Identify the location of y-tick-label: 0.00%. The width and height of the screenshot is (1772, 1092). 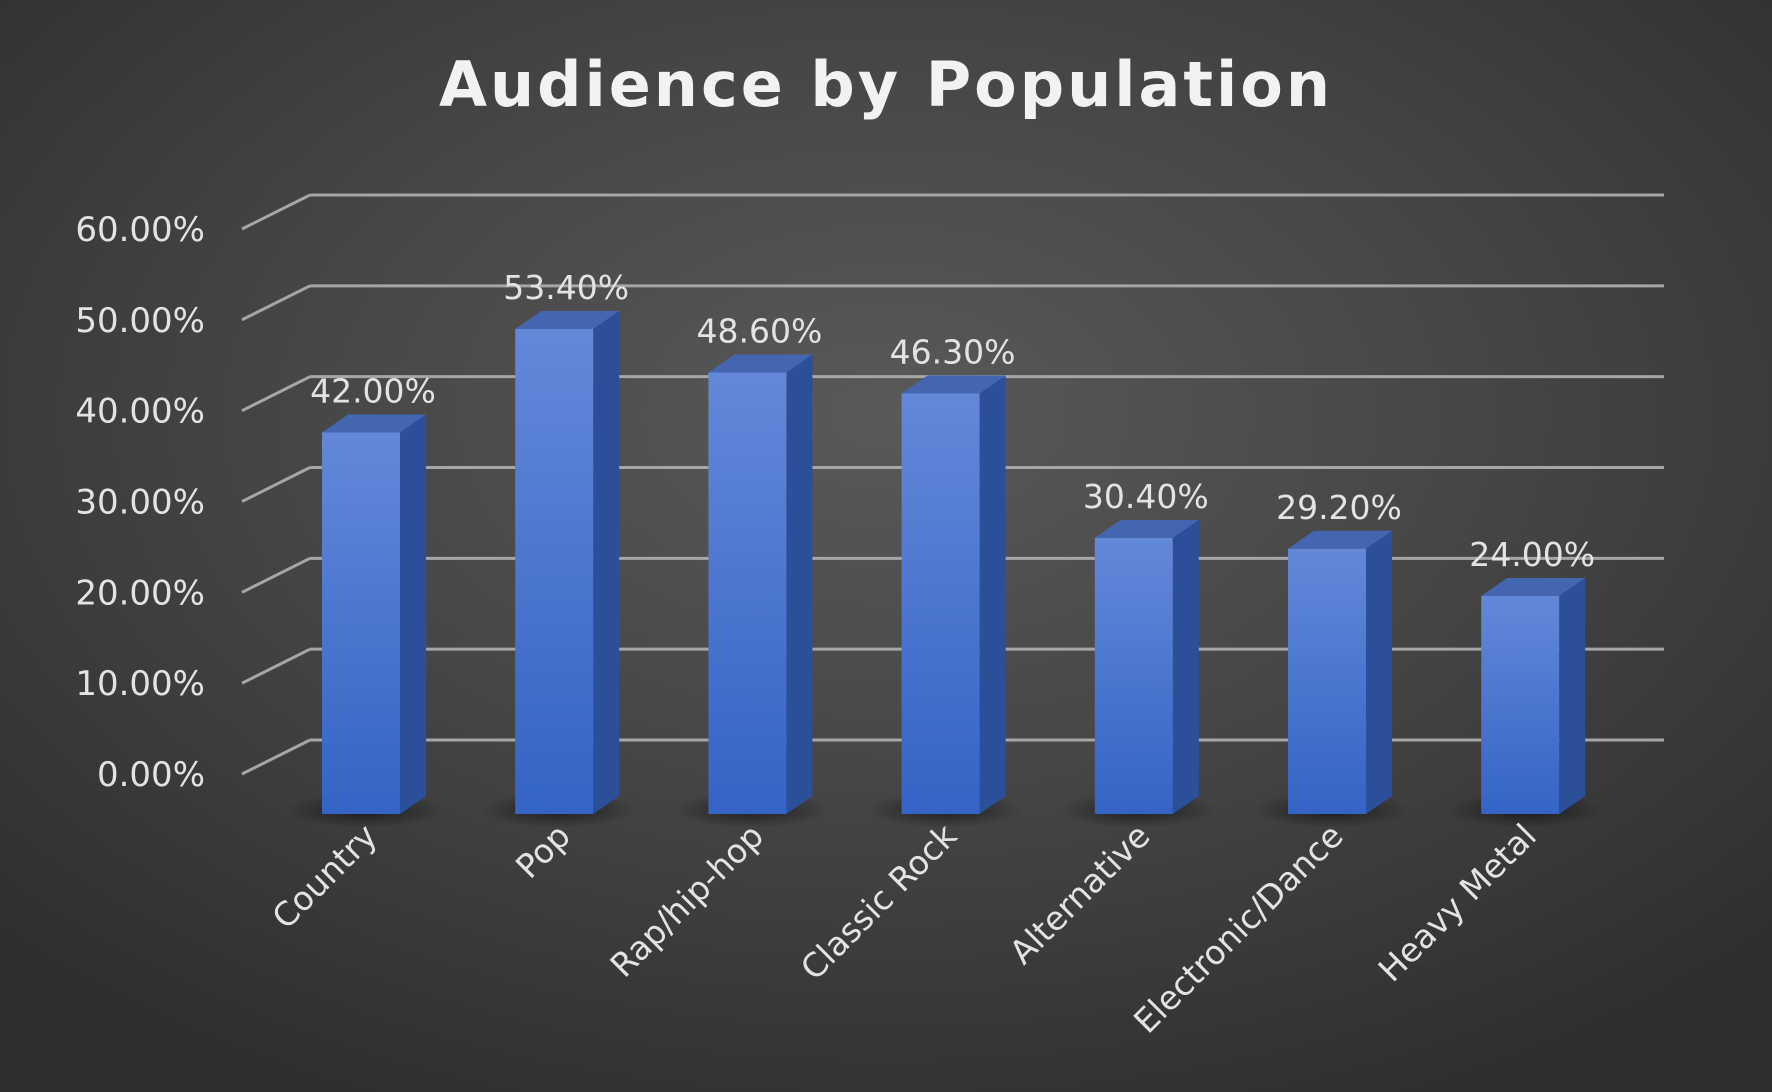
(151, 775).